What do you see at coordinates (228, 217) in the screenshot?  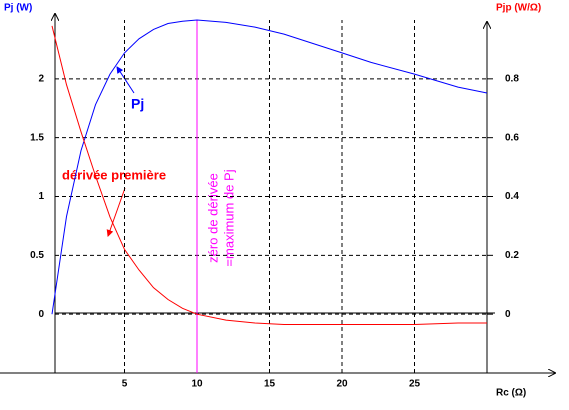 I see `annotation: =maximum de Pj` at bounding box center [228, 217].